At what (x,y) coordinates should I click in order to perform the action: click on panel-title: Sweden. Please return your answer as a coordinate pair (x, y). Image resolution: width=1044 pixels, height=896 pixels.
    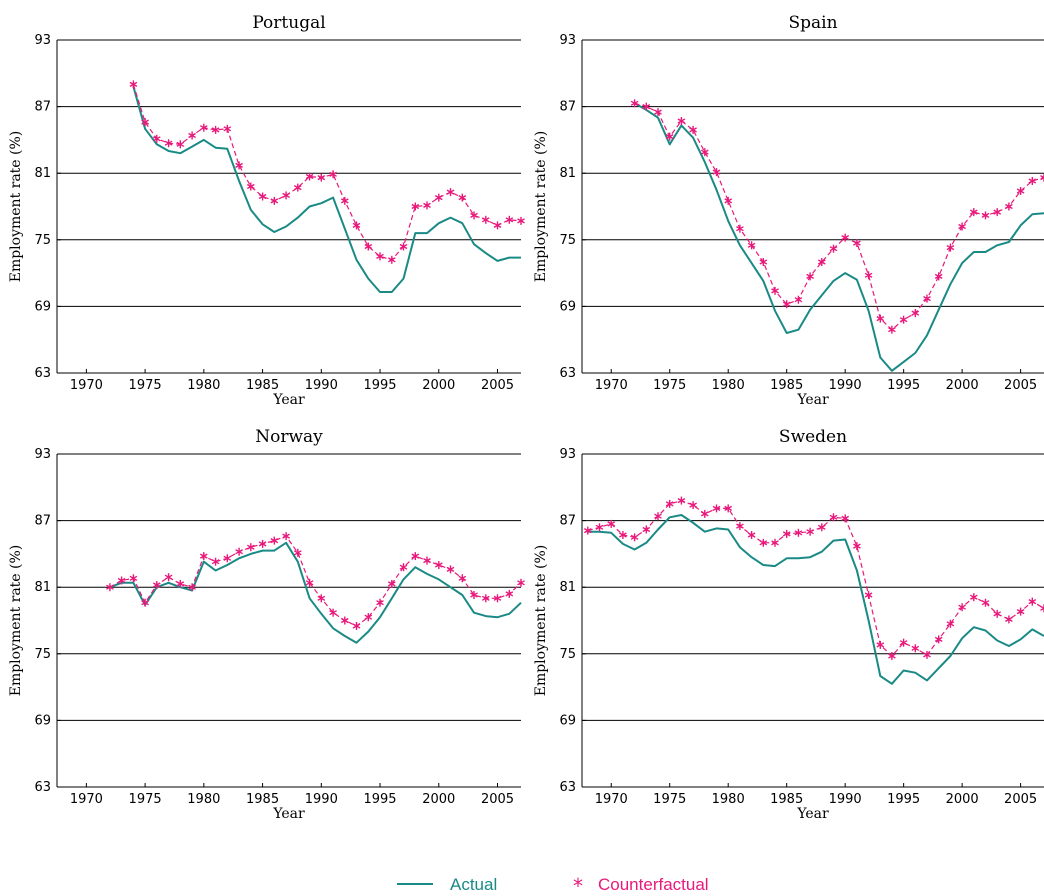
    Looking at the image, I should click on (813, 437).